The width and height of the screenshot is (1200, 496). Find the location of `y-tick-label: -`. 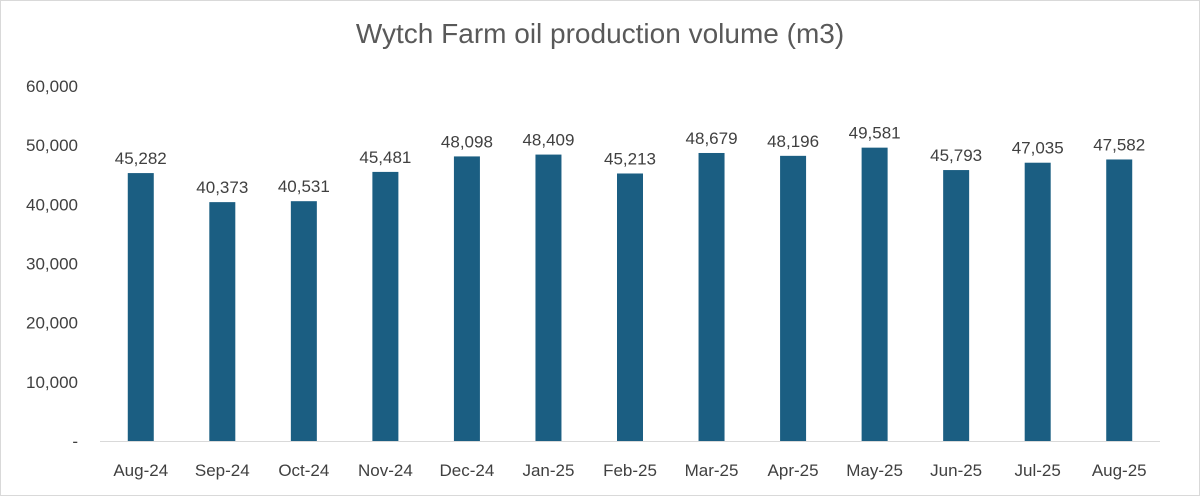

y-tick-label: - is located at coordinates (75, 441).